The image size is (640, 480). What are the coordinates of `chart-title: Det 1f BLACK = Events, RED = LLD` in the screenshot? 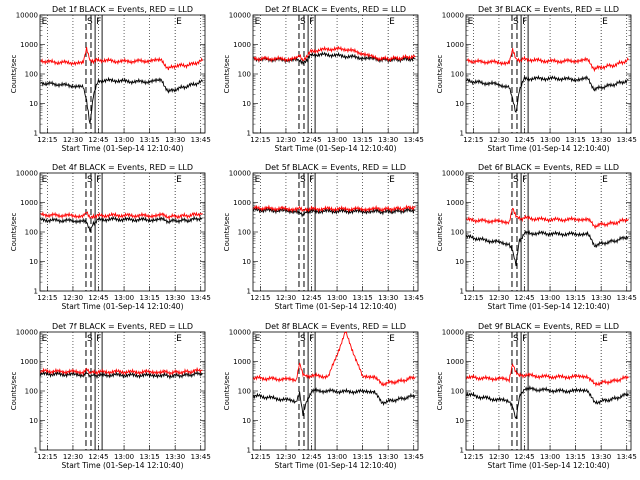 It's located at (122, 9).